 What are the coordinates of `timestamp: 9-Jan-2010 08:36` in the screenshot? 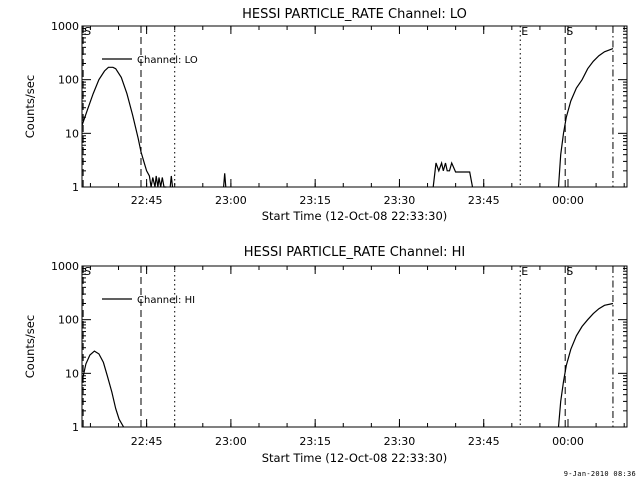 It's located at (599, 474).